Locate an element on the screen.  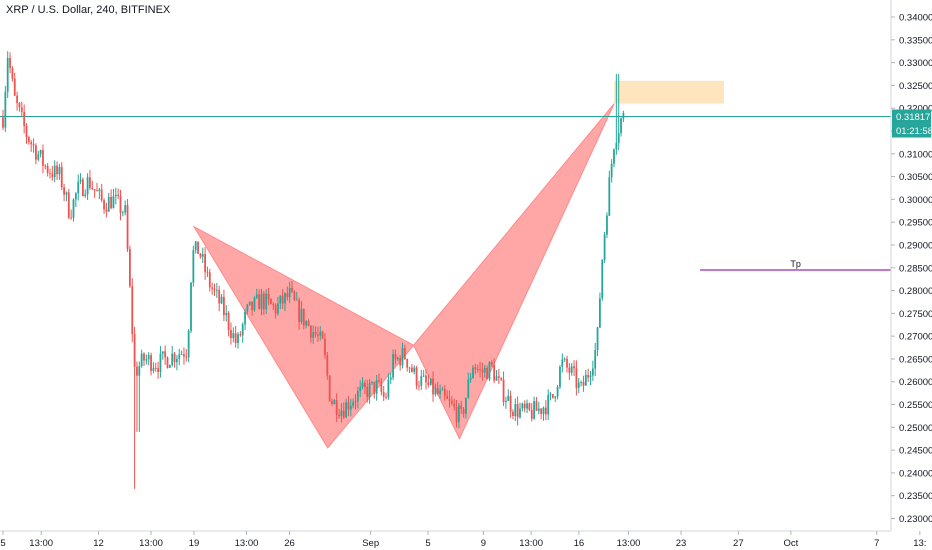
y-tick-label: 0.25500 is located at coordinates (915, 405).